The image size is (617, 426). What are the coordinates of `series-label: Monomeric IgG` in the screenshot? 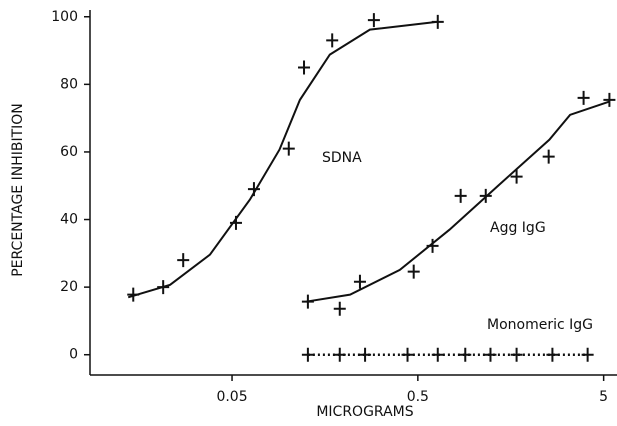 It's located at (540, 325).